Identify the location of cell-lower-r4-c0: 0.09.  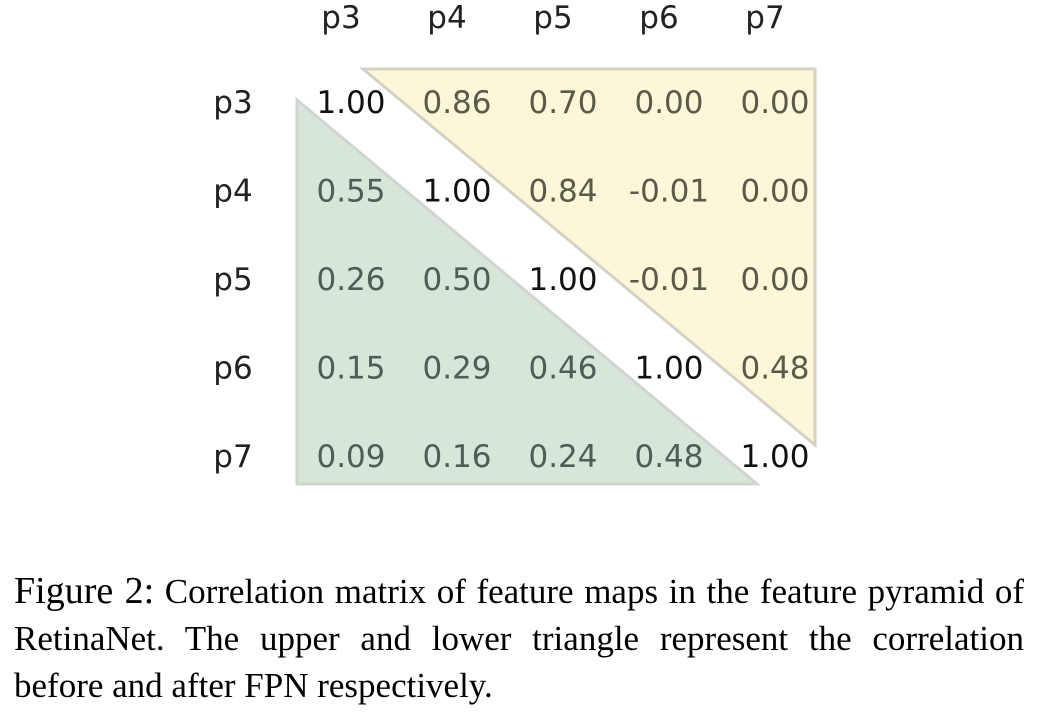
(350, 457).